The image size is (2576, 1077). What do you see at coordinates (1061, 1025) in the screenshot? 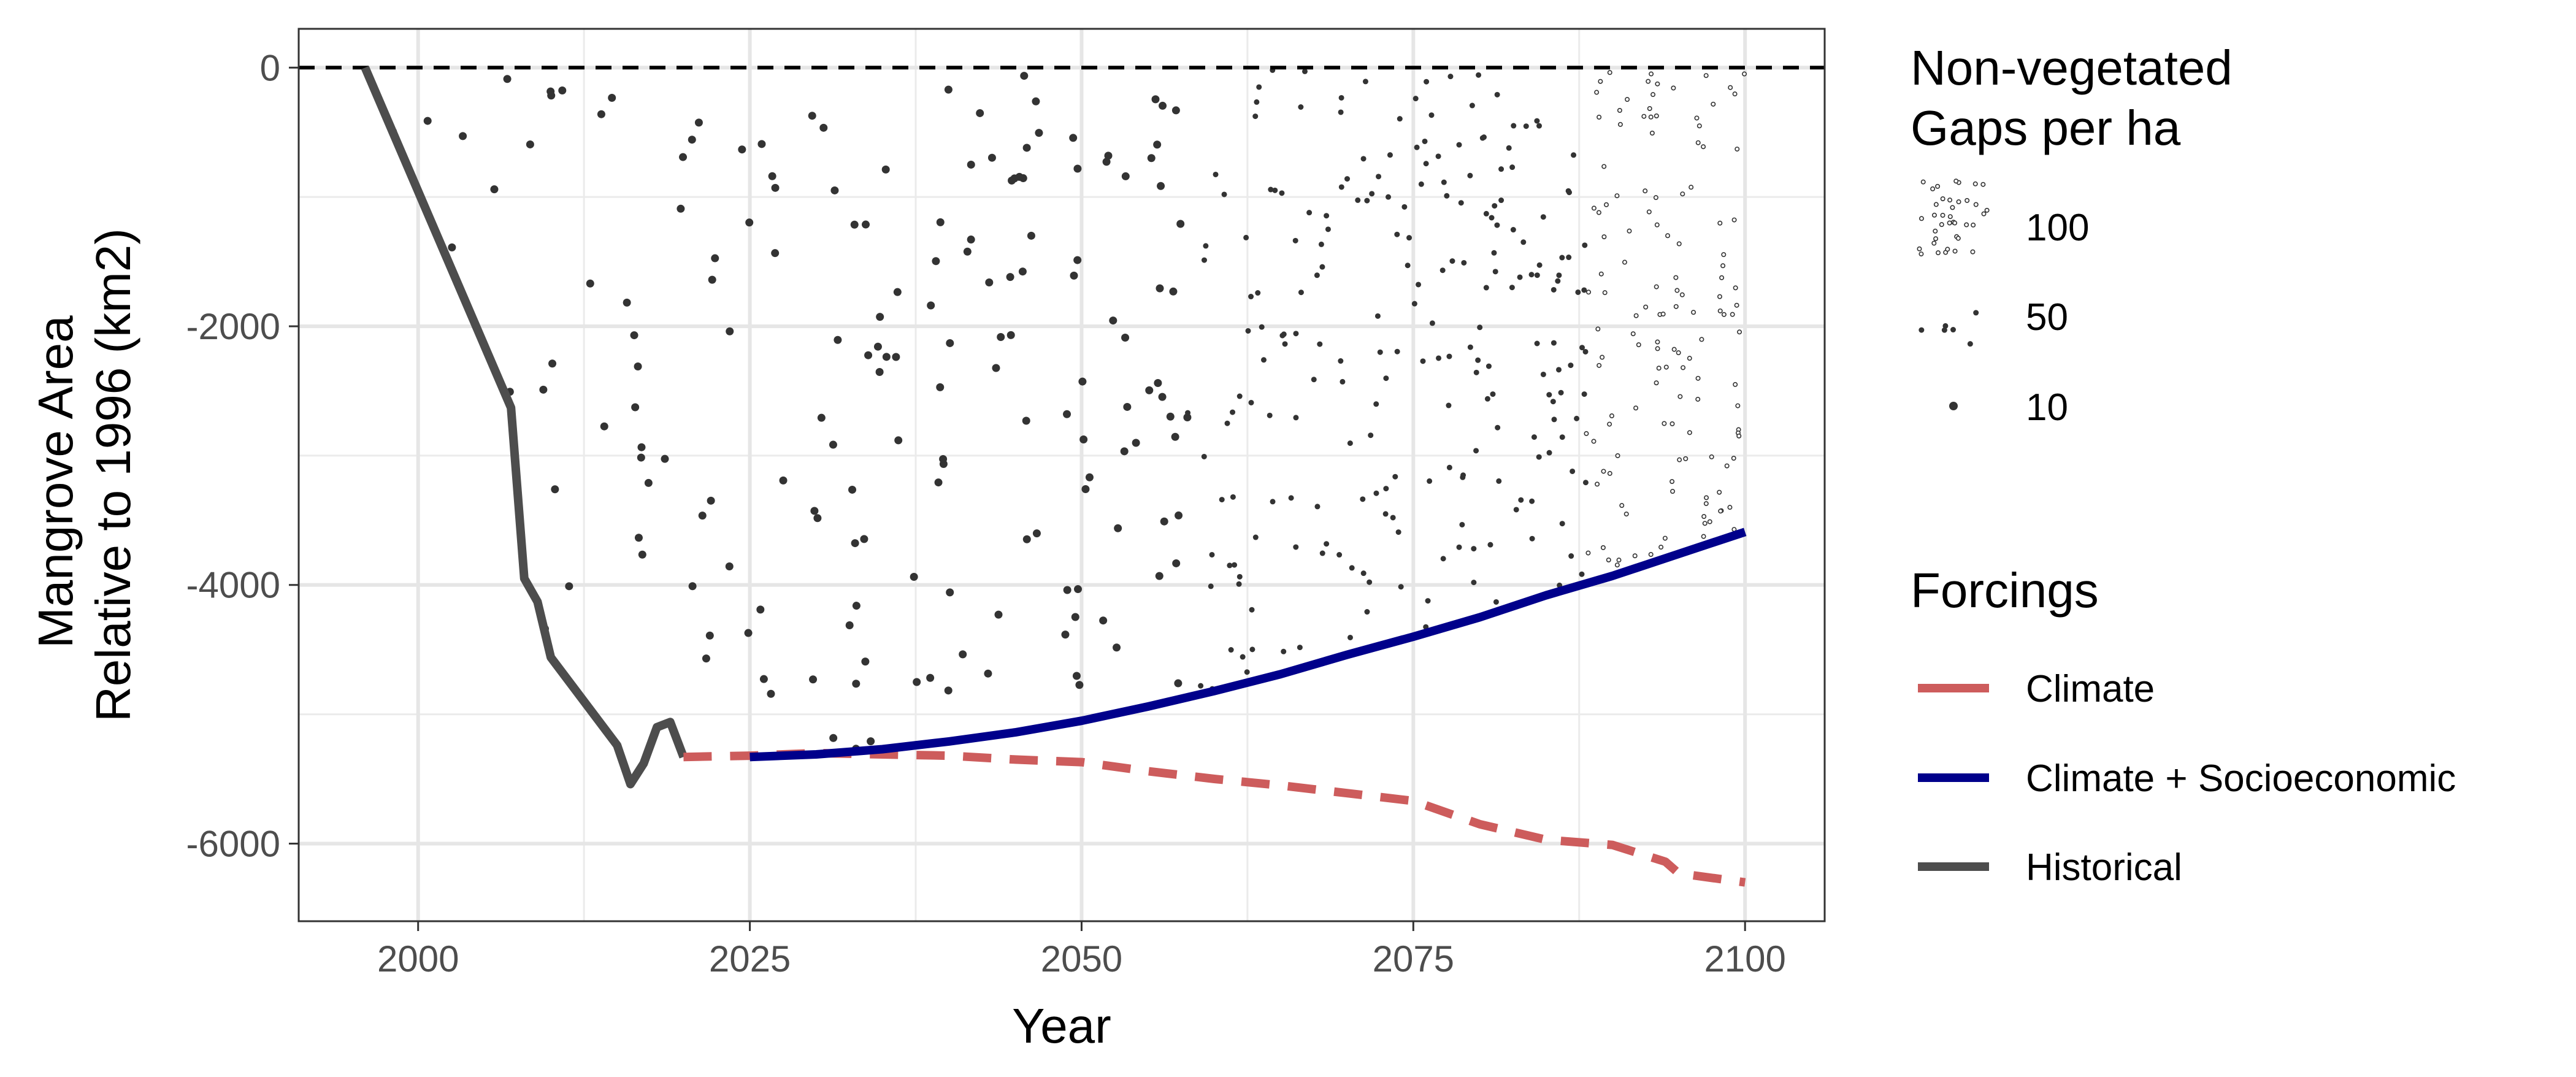
I see `x-axis-title: Year` at bounding box center [1061, 1025].